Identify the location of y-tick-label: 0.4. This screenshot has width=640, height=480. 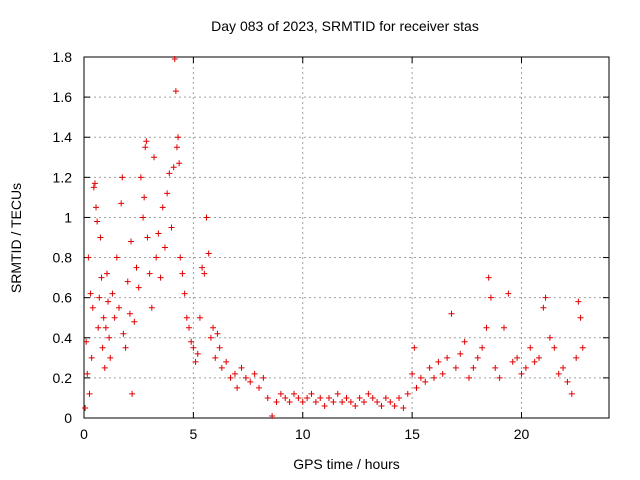
(63, 338).